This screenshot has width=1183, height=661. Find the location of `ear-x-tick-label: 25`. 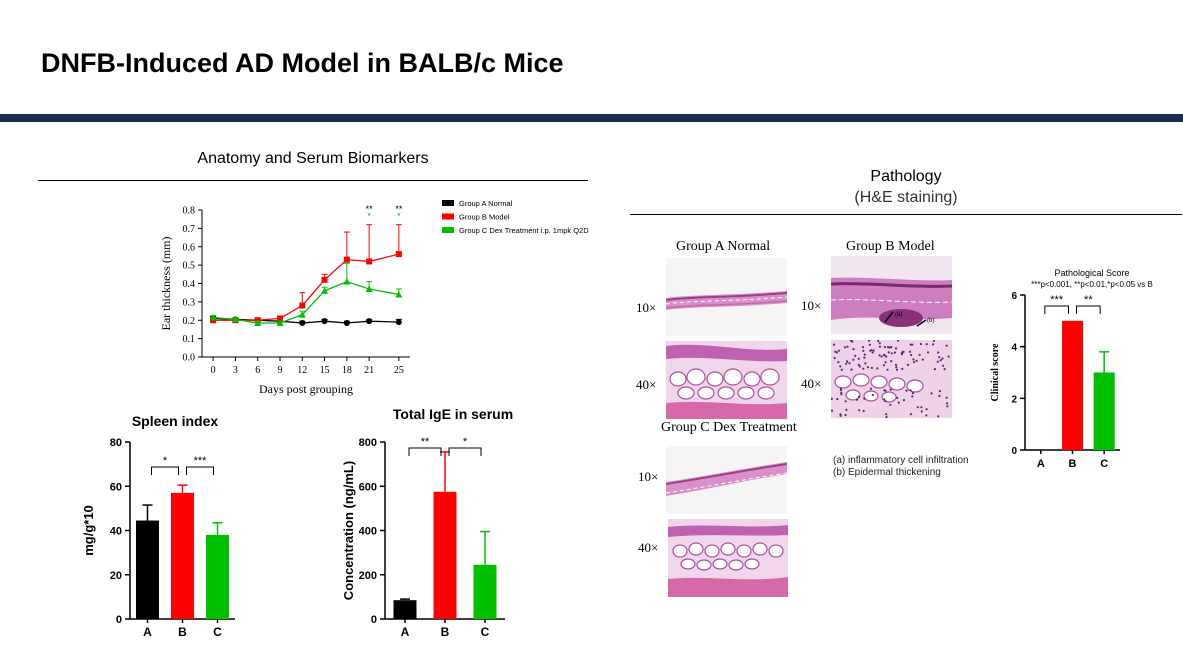

ear-x-tick-label: 25 is located at coordinates (399, 370).